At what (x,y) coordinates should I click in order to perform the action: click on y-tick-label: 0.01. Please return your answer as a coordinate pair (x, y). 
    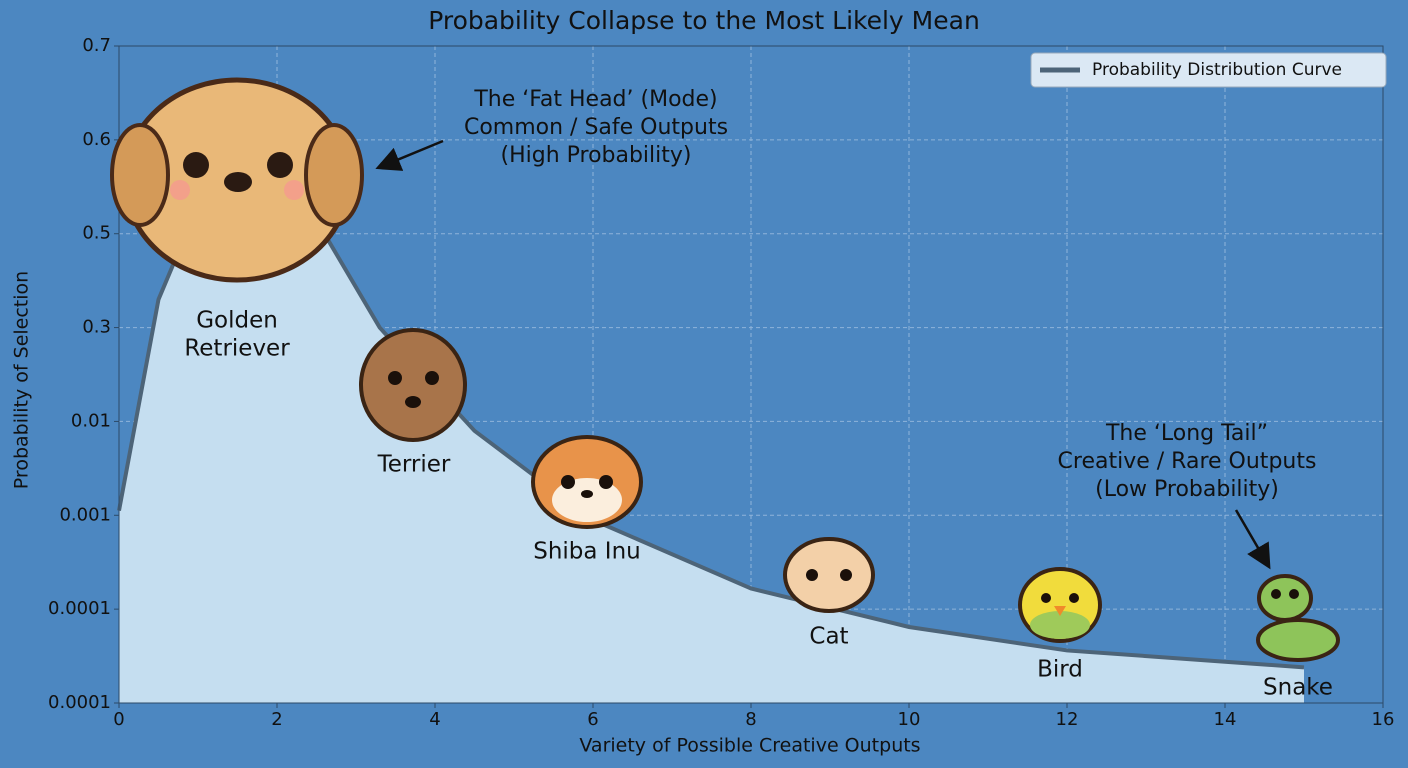
    Looking at the image, I should click on (91, 420).